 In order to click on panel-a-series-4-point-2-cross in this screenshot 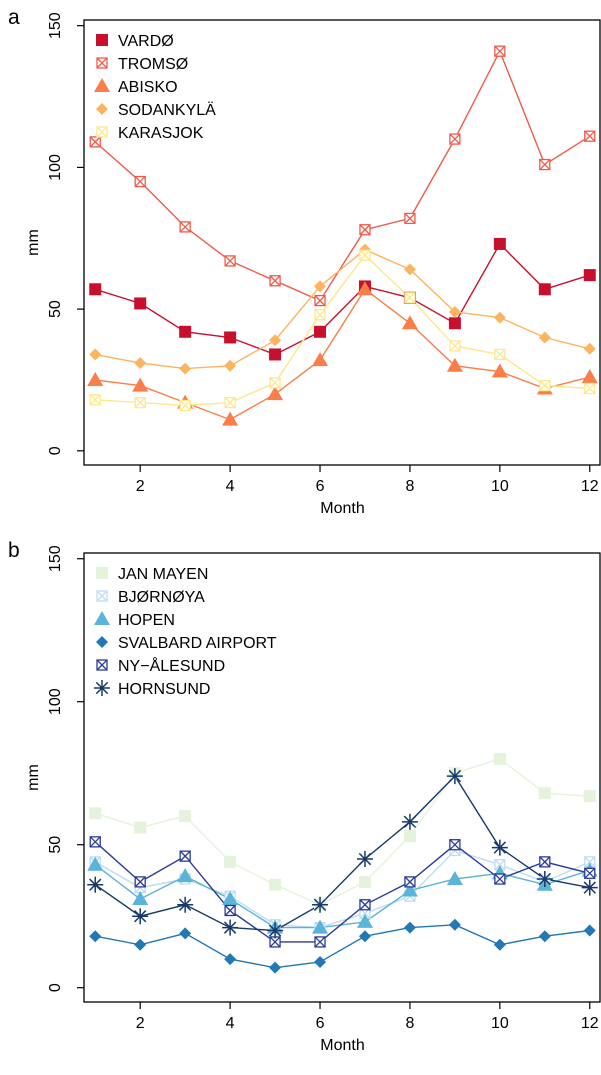, I will do `click(185, 405)`.